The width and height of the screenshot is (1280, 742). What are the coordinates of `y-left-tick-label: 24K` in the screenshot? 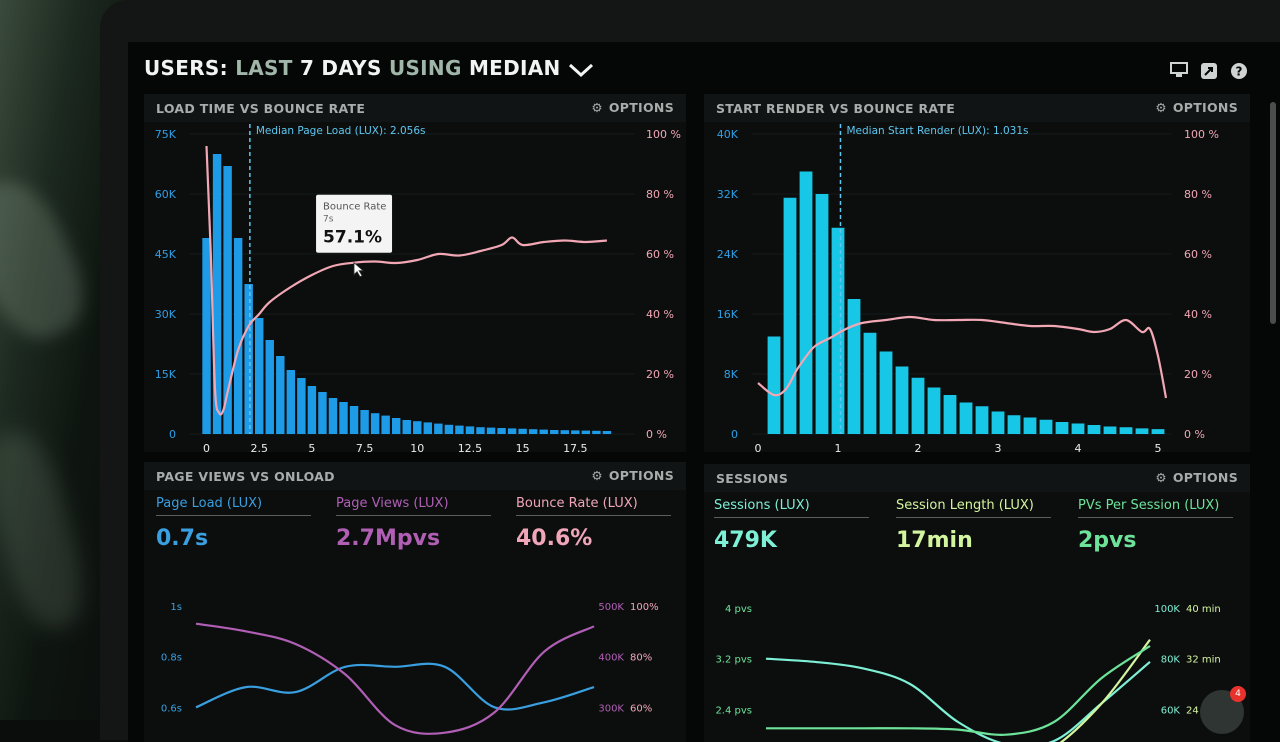 It's located at (728, 254).